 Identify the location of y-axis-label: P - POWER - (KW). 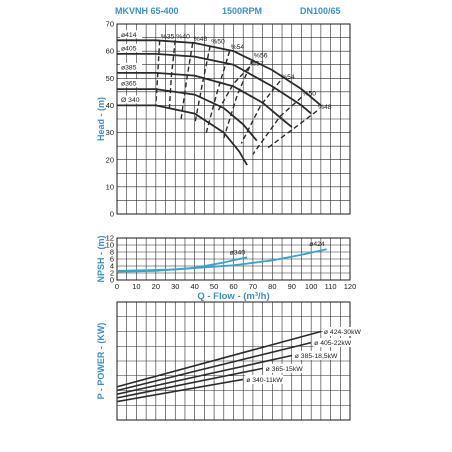
(101, 361).